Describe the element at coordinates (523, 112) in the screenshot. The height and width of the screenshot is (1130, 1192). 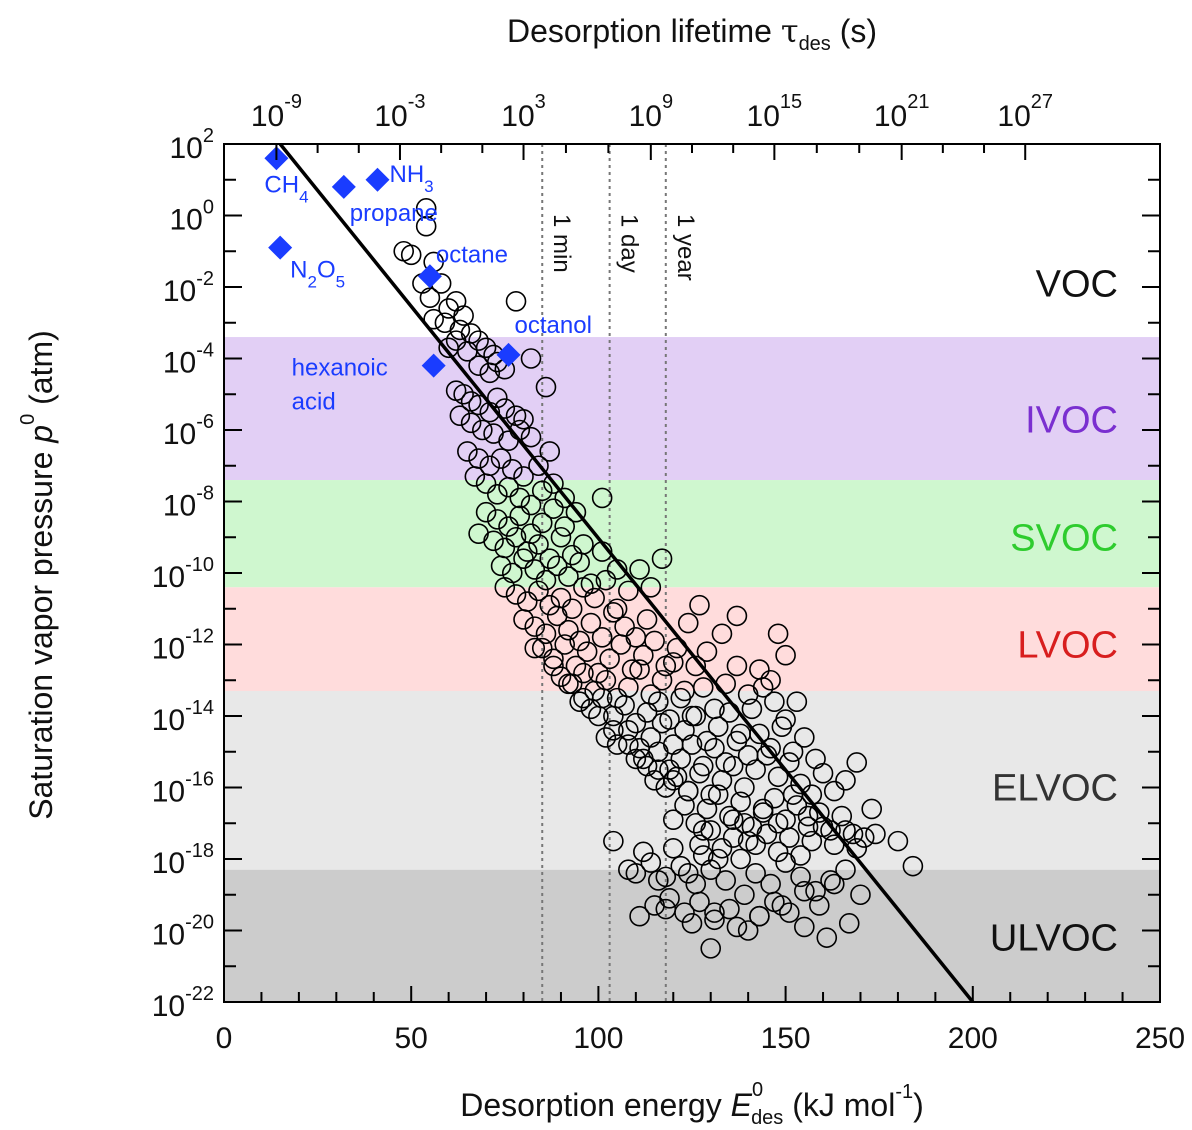
I see `top-tick-label: 10³` at that location.